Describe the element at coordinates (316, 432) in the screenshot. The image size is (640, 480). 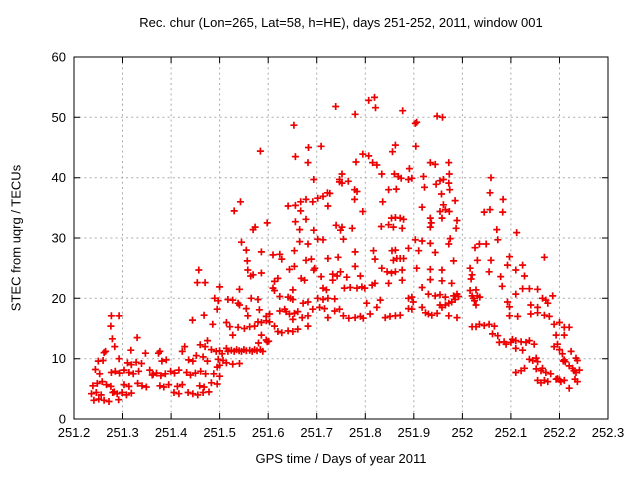
I see `x-tick-label: 251.7` at that location.